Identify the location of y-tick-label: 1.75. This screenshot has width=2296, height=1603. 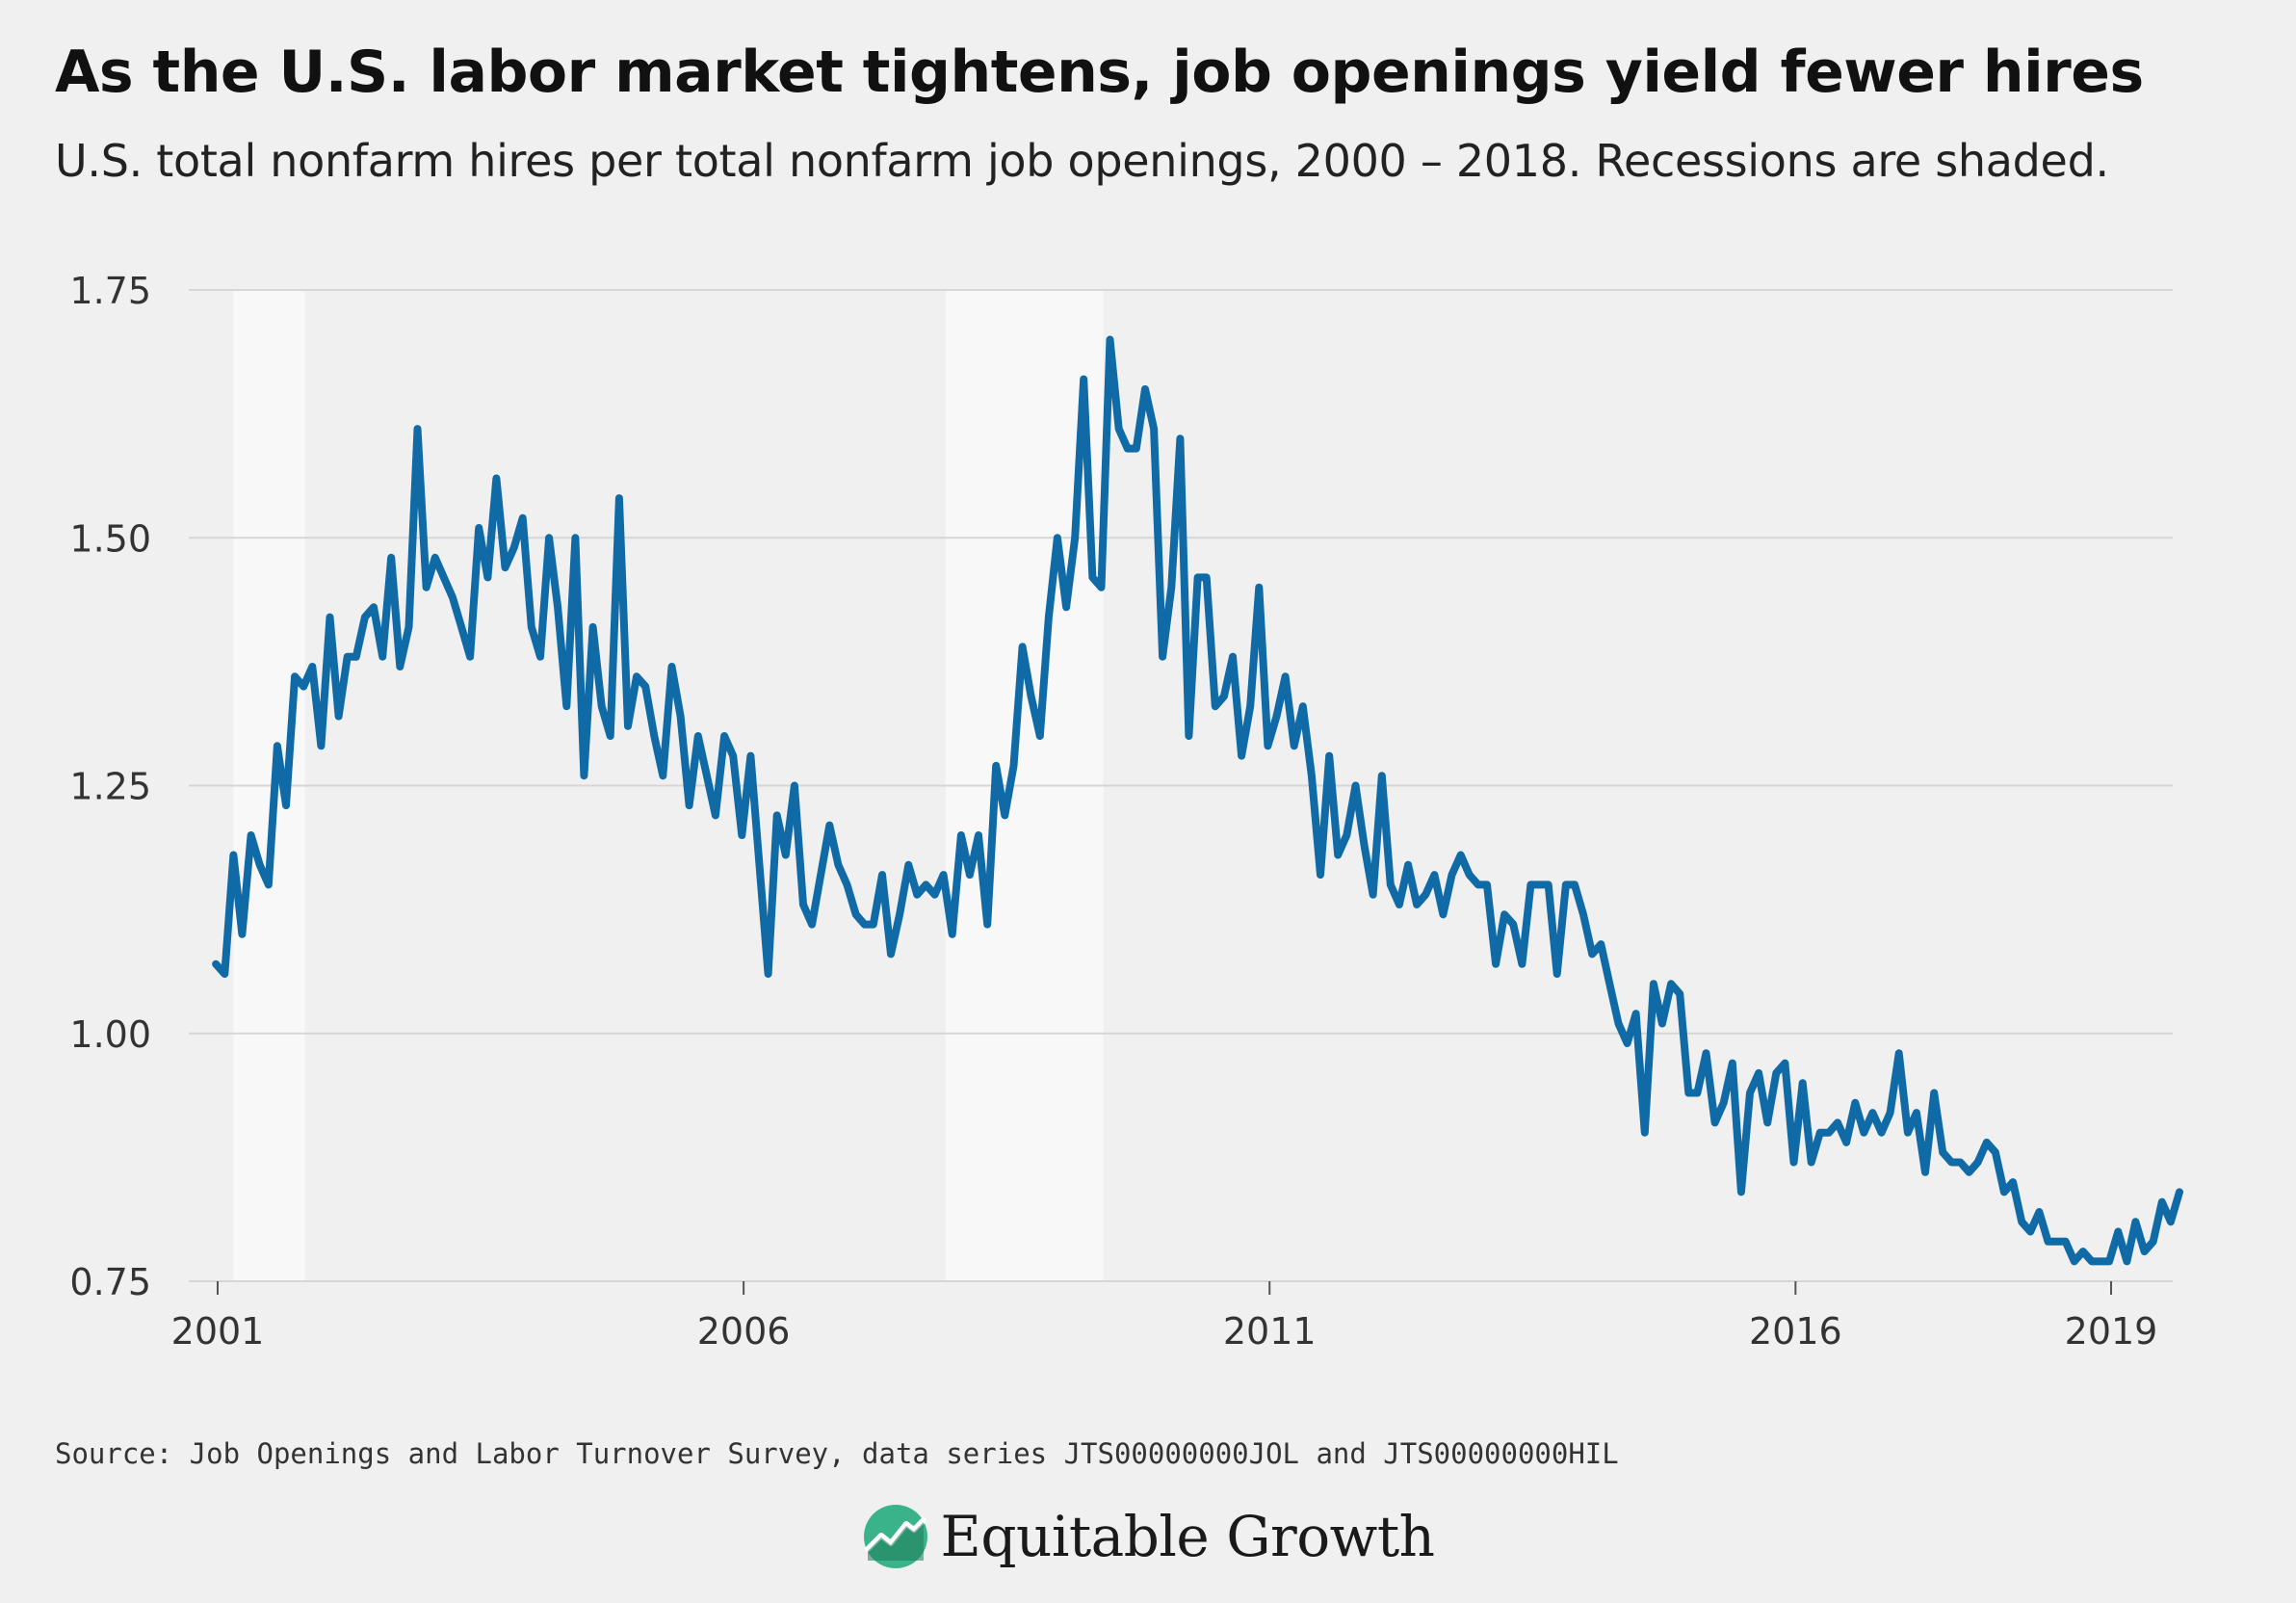
(110, 291).